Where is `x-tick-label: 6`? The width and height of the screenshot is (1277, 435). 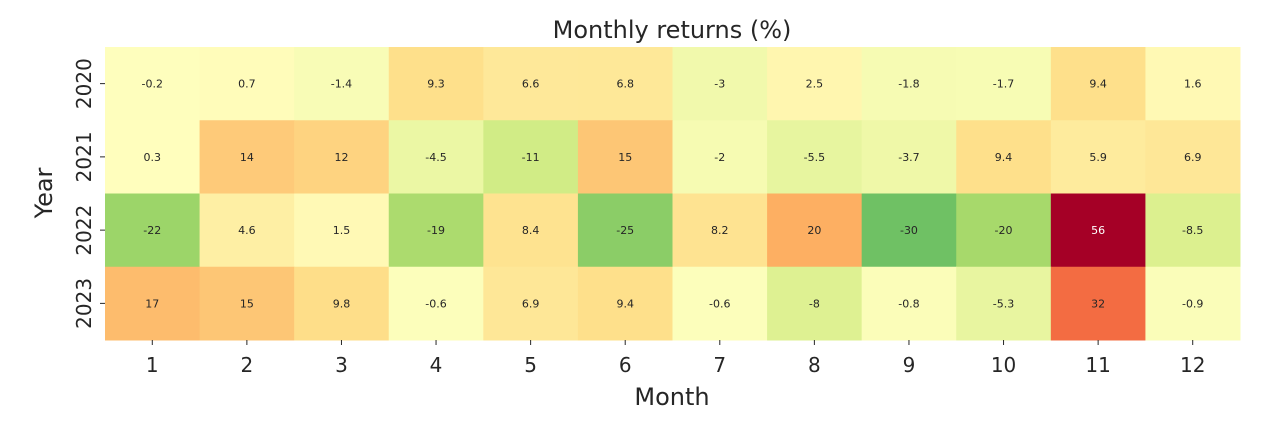 x-tick-label: 6 is located at coordinates (625, 365).